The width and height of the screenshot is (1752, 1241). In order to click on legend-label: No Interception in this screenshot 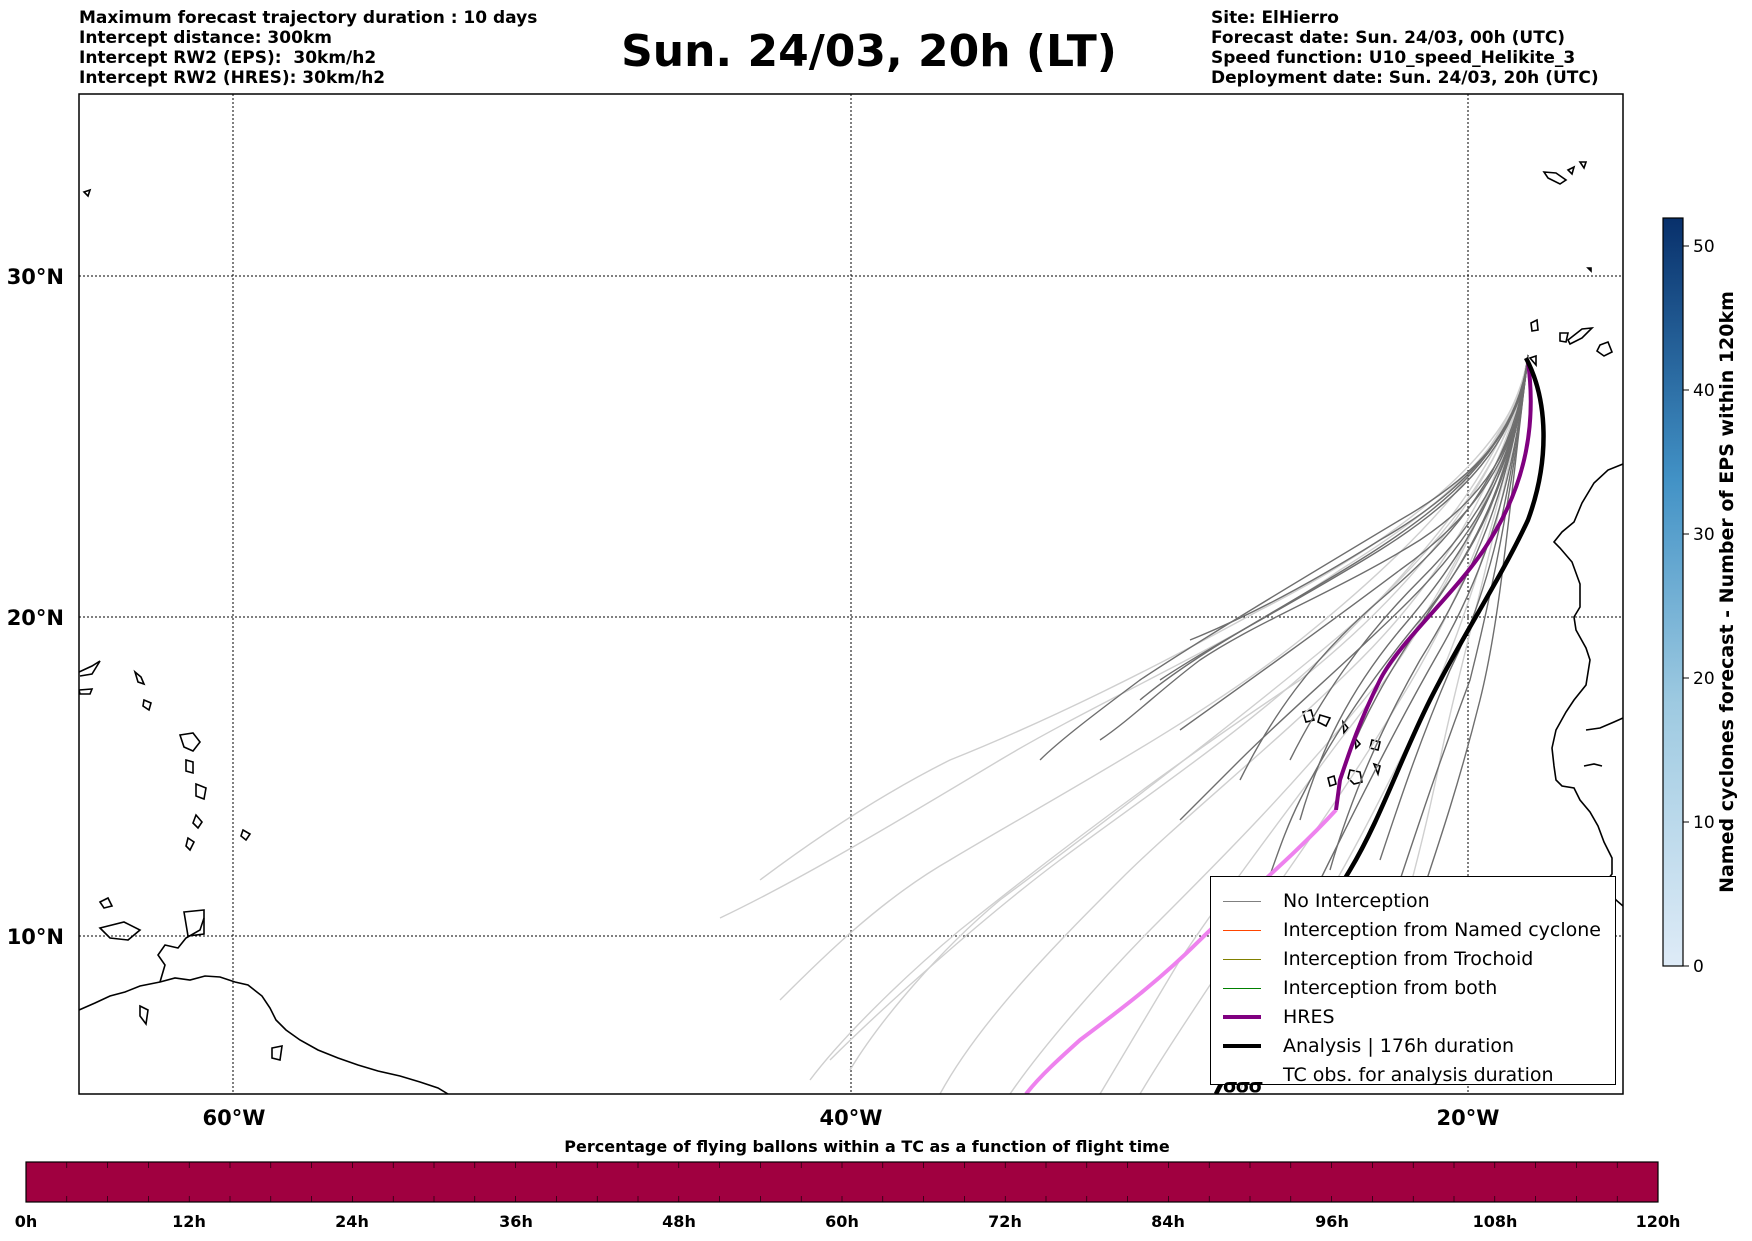, I will do `click(1356, 900)`.